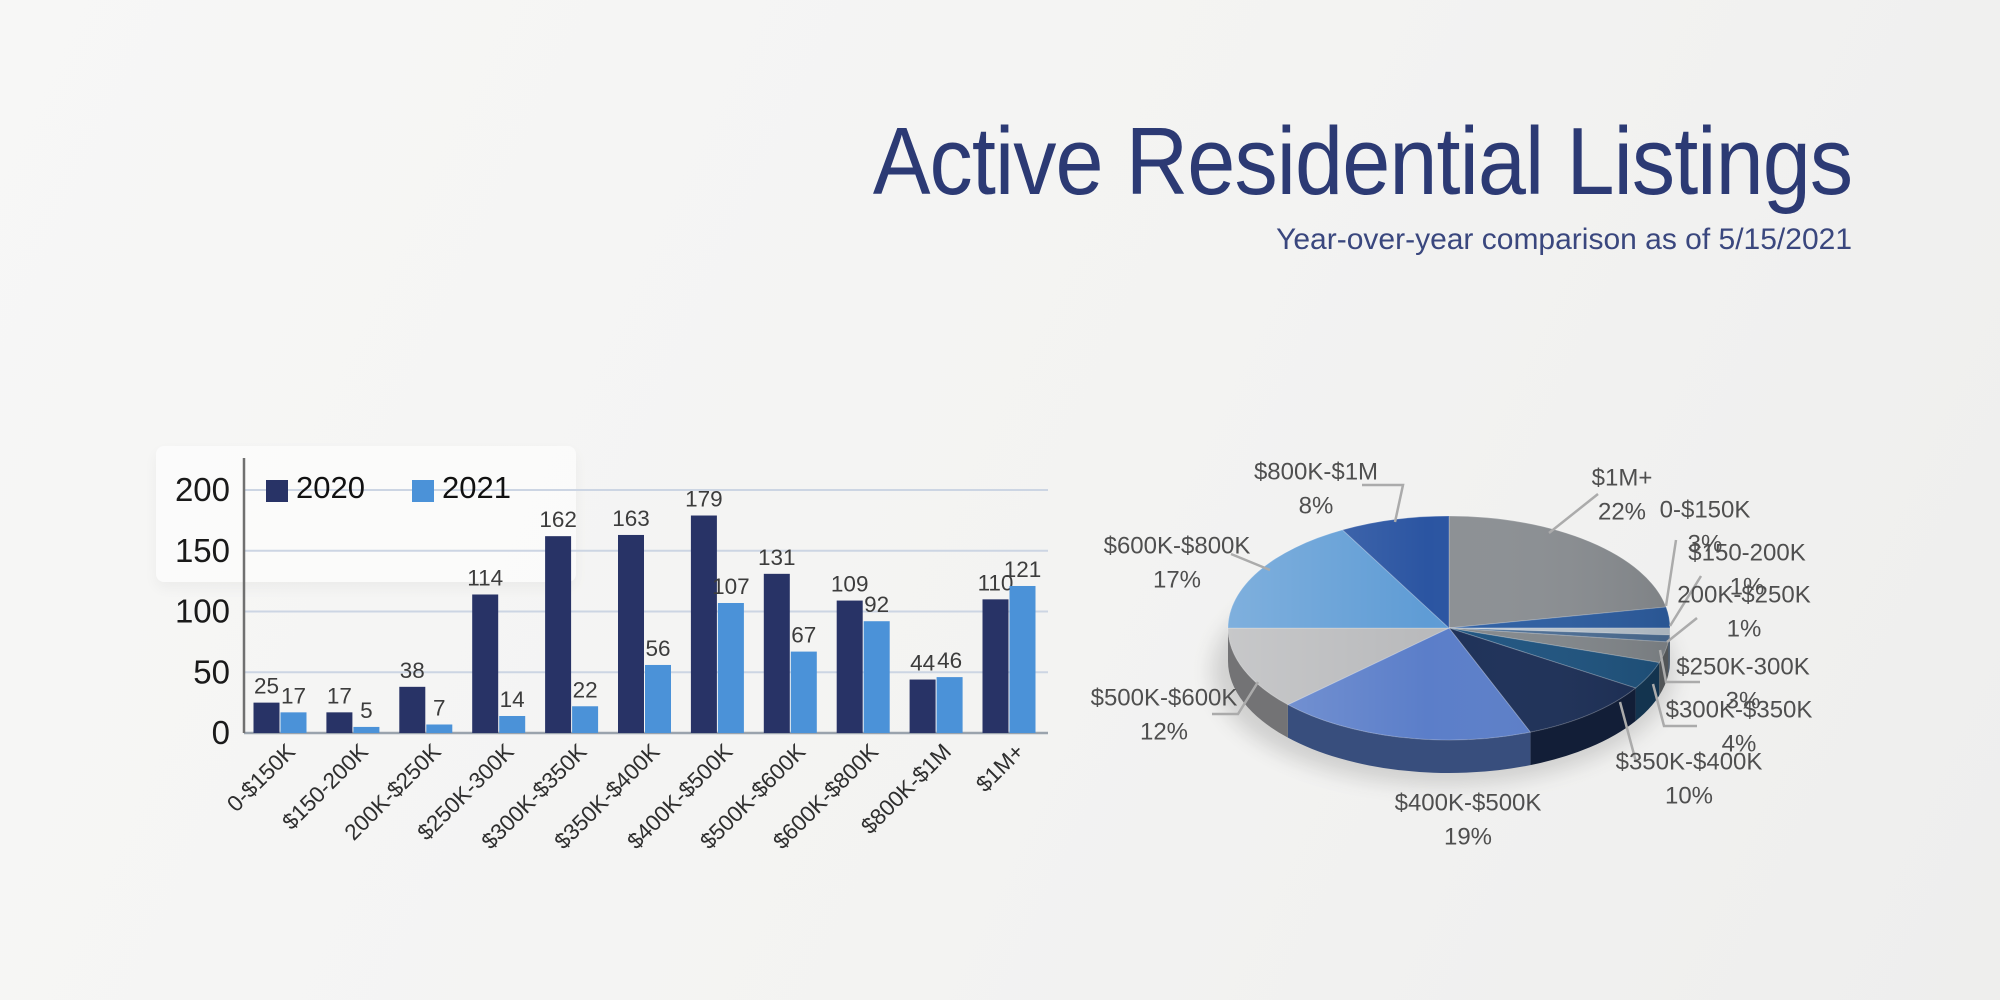  Describe the element at coordinates (476, 487) in the screenshot. I see `legend-label-2021: 2021` at that location.